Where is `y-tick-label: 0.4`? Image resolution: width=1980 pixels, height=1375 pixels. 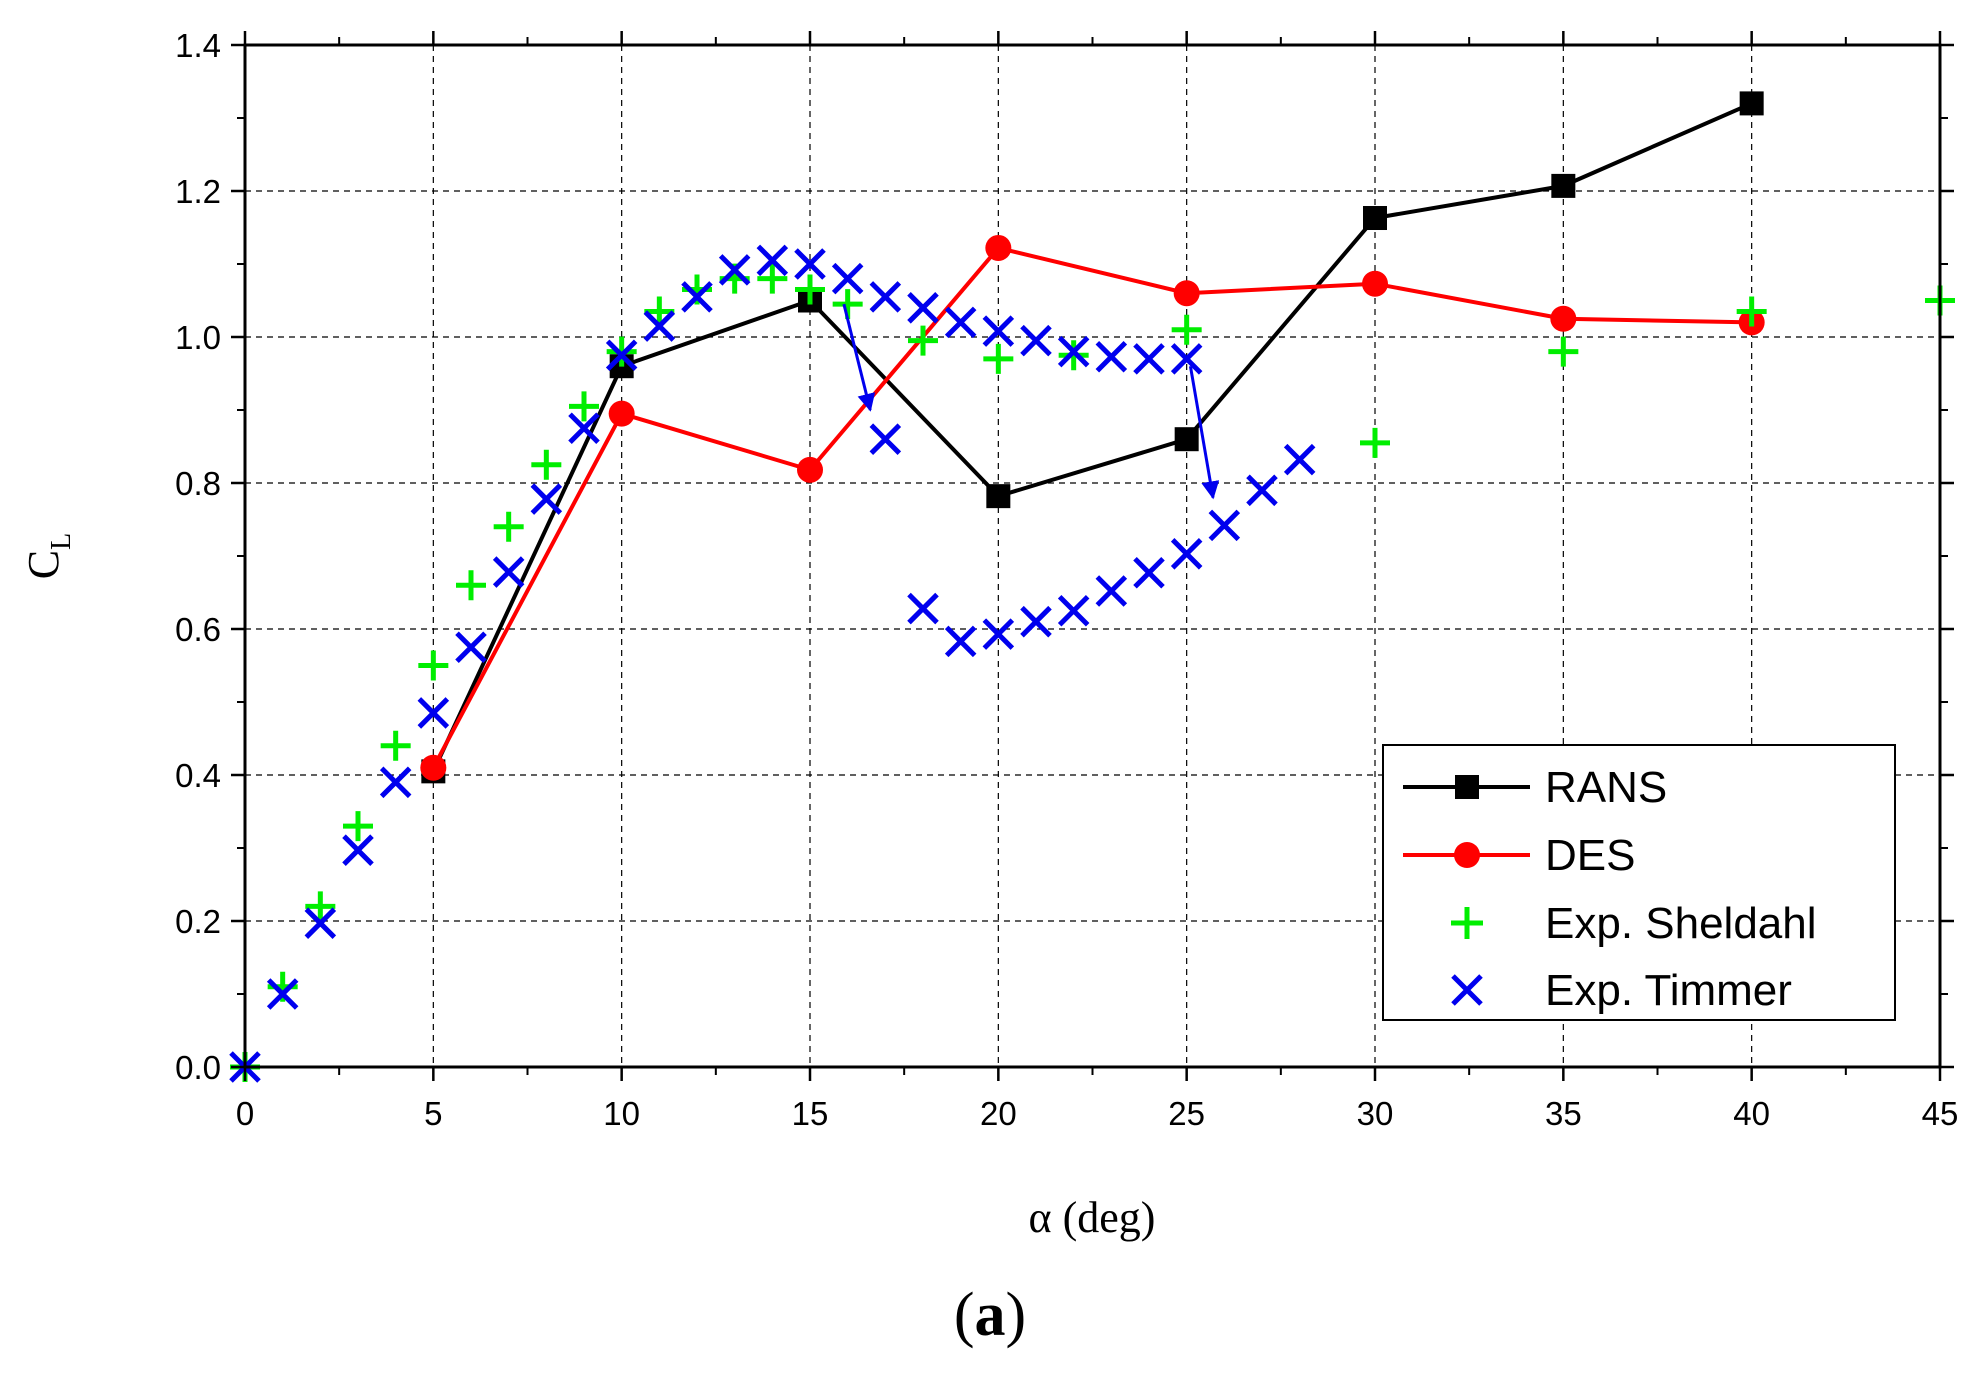
y-tick-label: 0.4 is located at coordinates (198, 775).